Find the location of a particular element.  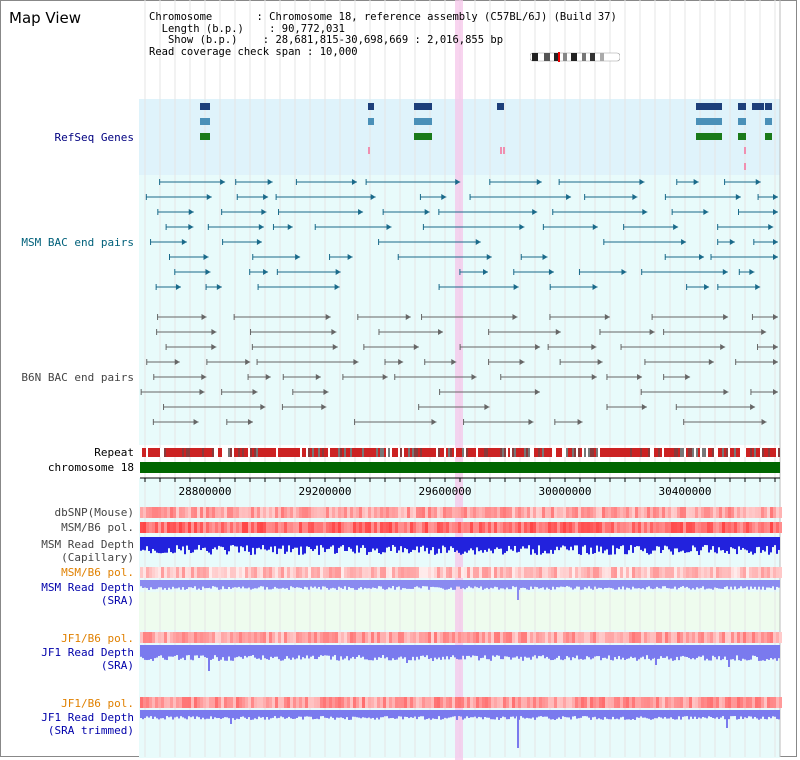

track-label-msm-pol-2: MSM/B6 pol. is located at coordinates (97, 572).